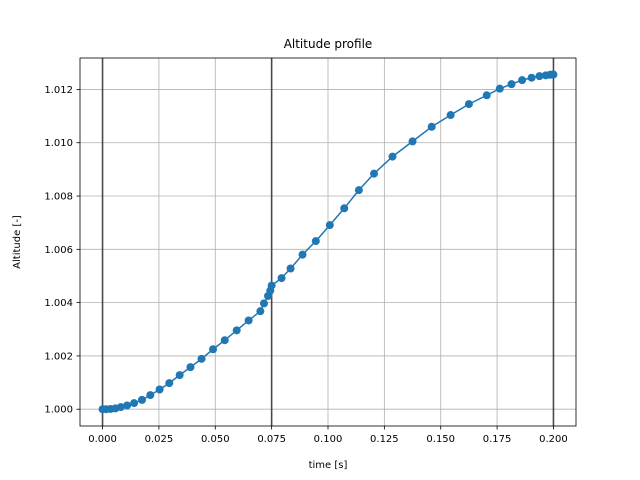 Image resolution: width=640 pixels, height=480 pixels. What do you see at coordinates (328, 44) in the screenshot?
I see `chart-title: Altitude profile` at bounding box center [328, 44].